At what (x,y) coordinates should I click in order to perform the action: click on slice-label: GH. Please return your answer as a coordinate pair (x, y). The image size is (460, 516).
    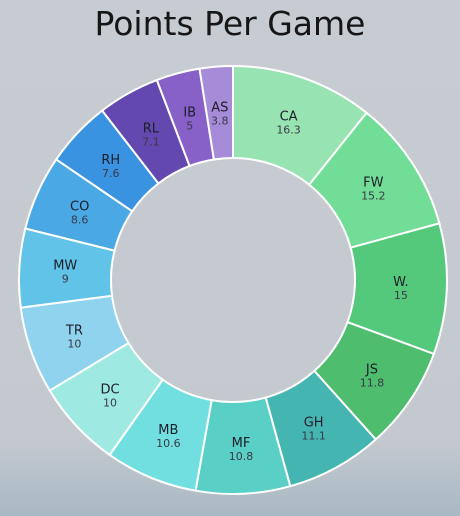
    Looking at the image, I should click on (314, 422).